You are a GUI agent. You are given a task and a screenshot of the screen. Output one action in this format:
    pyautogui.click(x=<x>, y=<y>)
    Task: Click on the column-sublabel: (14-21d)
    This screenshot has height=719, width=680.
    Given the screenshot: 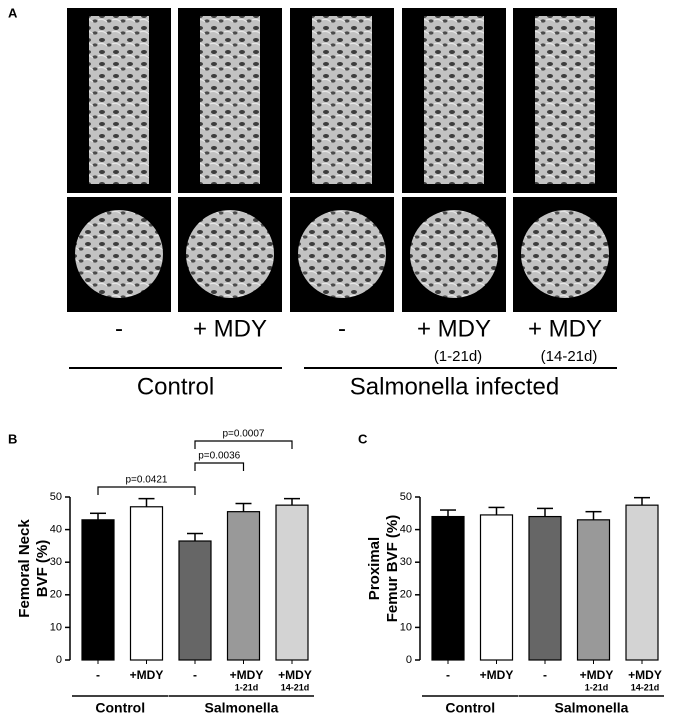 What is the action you would take?
    pyautogui.click(x=569, y=356)
    